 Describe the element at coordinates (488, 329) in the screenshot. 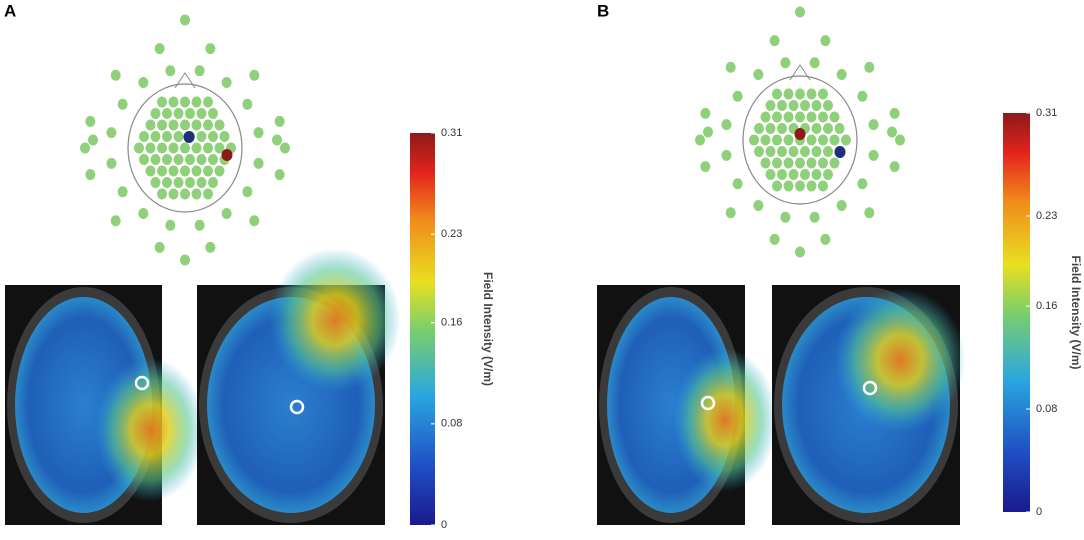

I see `colorbar-title: Field Intensity (V/m)` at that location.